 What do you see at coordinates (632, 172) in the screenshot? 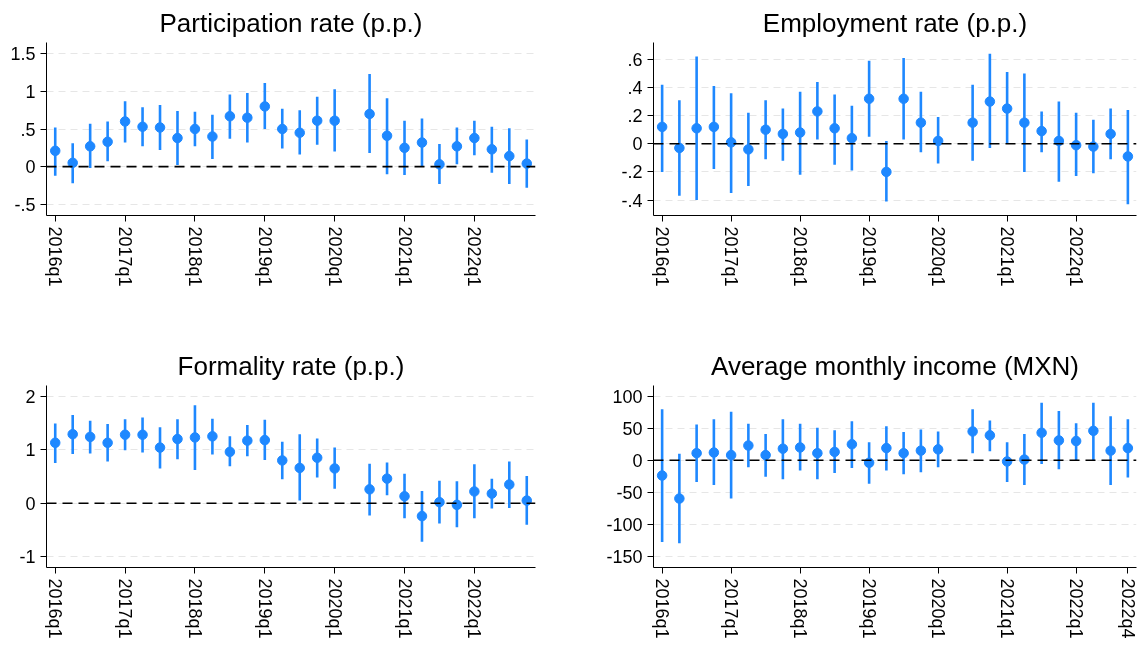
I see `y-tick-label: -.2` at bounding box center [632, 172].